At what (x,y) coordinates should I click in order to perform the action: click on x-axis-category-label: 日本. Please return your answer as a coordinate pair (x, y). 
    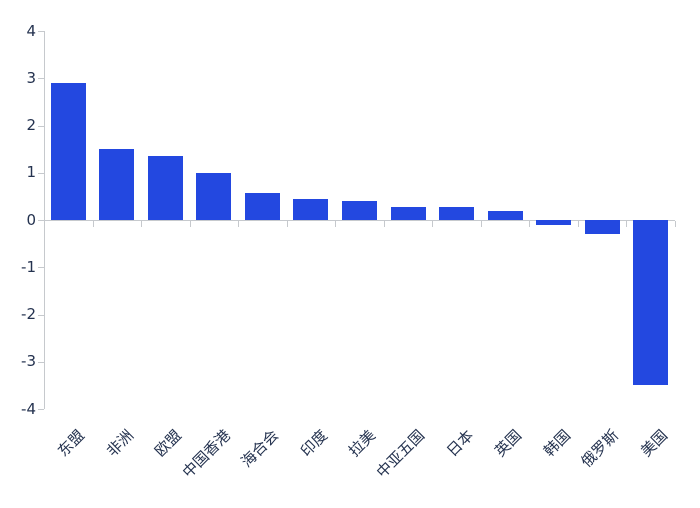
    Looking at the image, I should click on (459, 443).